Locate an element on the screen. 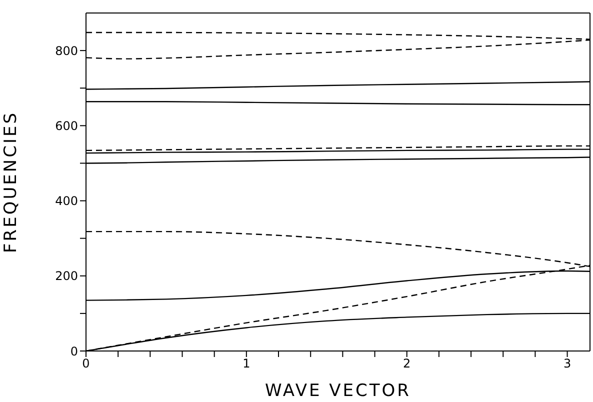  y-tick-label: 200 is located at coordinates (66, 276).